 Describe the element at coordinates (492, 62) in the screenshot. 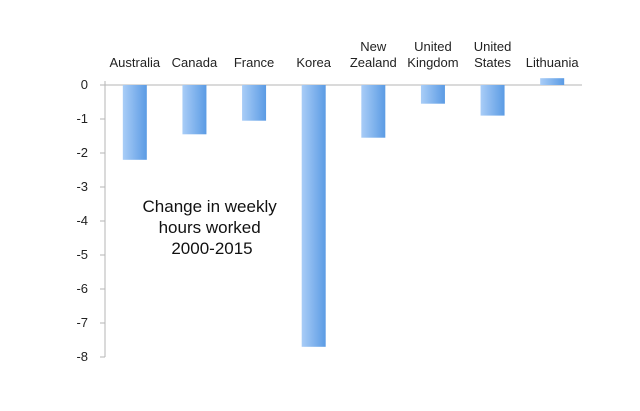

I see `category-label: States` at that location.